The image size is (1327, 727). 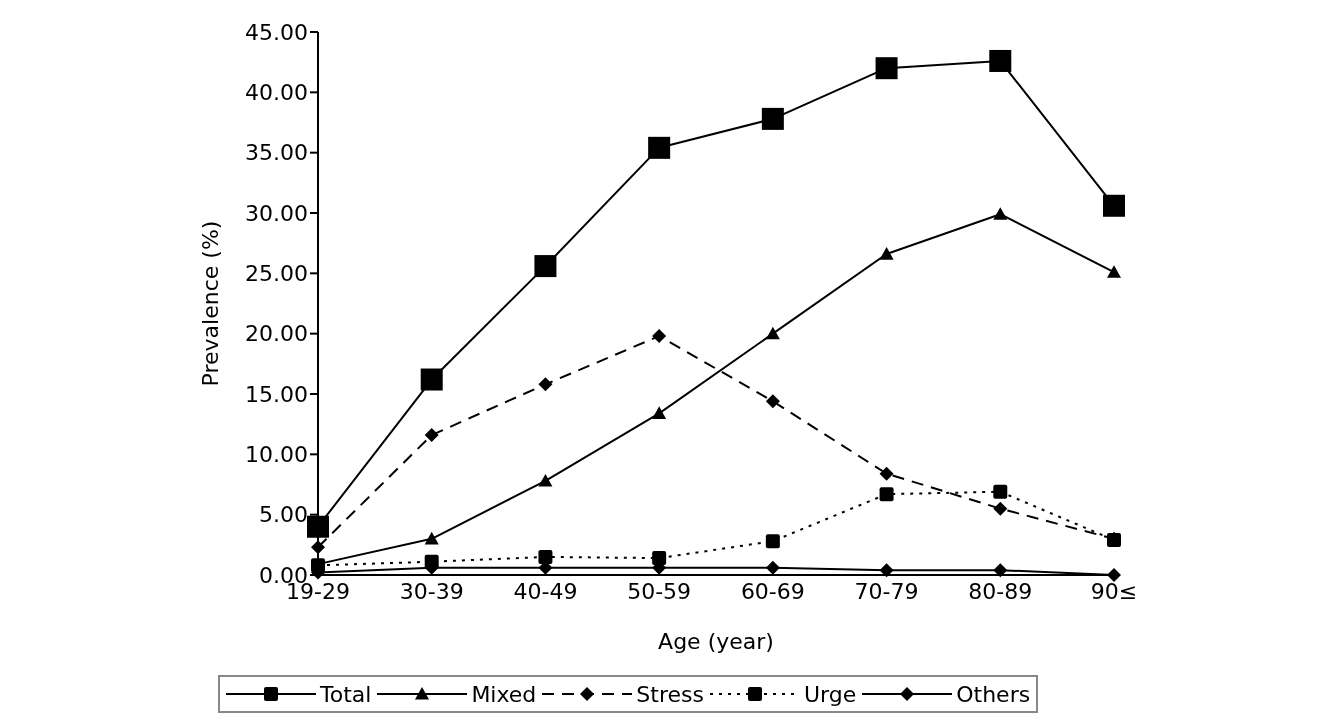 What do you see at coordinates (276, 93) in the screenshot?
I see `y-tick-label: 40.00` at bounding box center [276, 93].